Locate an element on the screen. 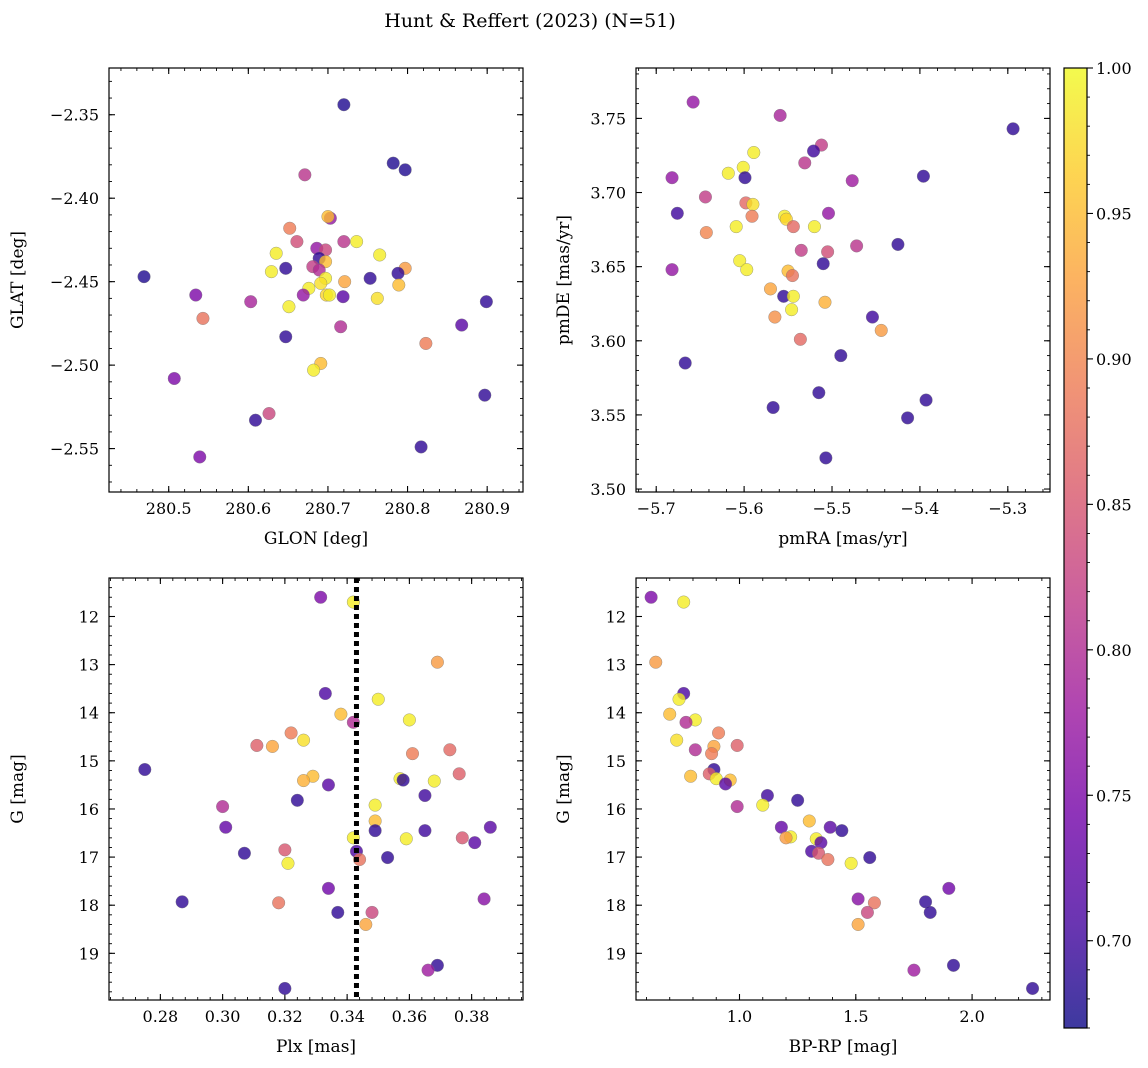 This screenshot has height=1068, width=1148. figure-title: Hunt & Reffert (2023) (N=51) is located at coordinates (530, 21).